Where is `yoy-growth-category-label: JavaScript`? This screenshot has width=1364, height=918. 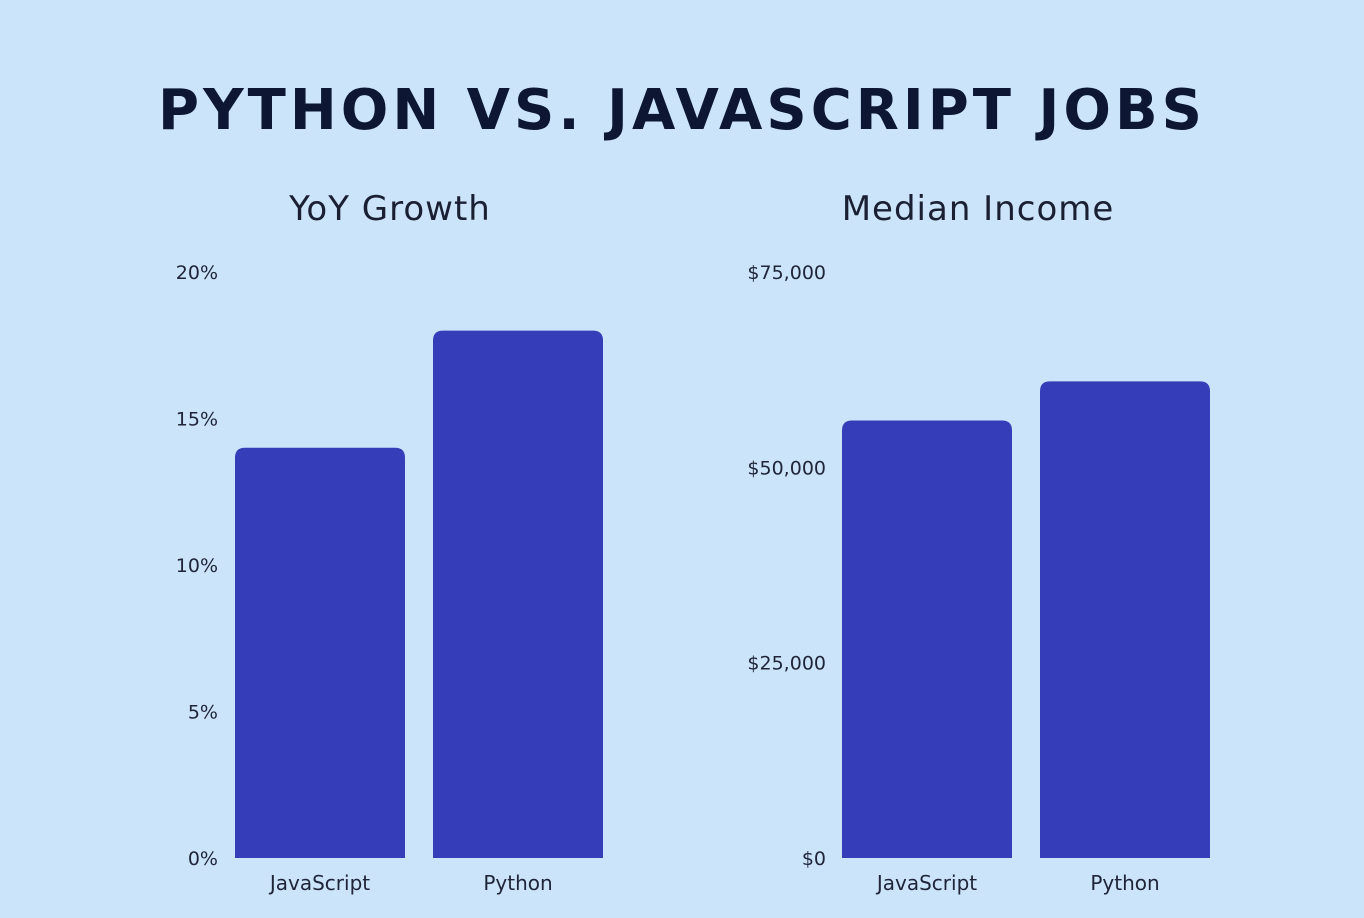
yoy-growth-category-label: JavaScript is located at coordinates (319, 883).